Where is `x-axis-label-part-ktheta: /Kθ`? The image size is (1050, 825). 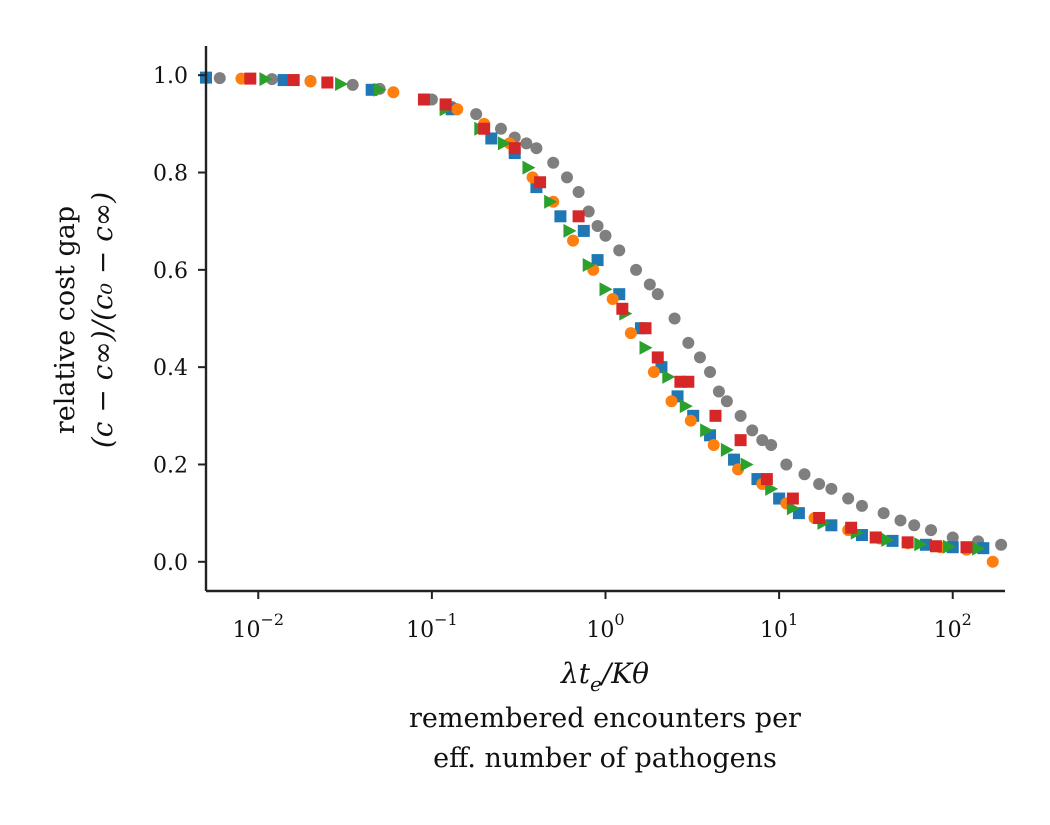 x-axis-label-part-ktheta: /Kθ is located at coordinates (624, 673).